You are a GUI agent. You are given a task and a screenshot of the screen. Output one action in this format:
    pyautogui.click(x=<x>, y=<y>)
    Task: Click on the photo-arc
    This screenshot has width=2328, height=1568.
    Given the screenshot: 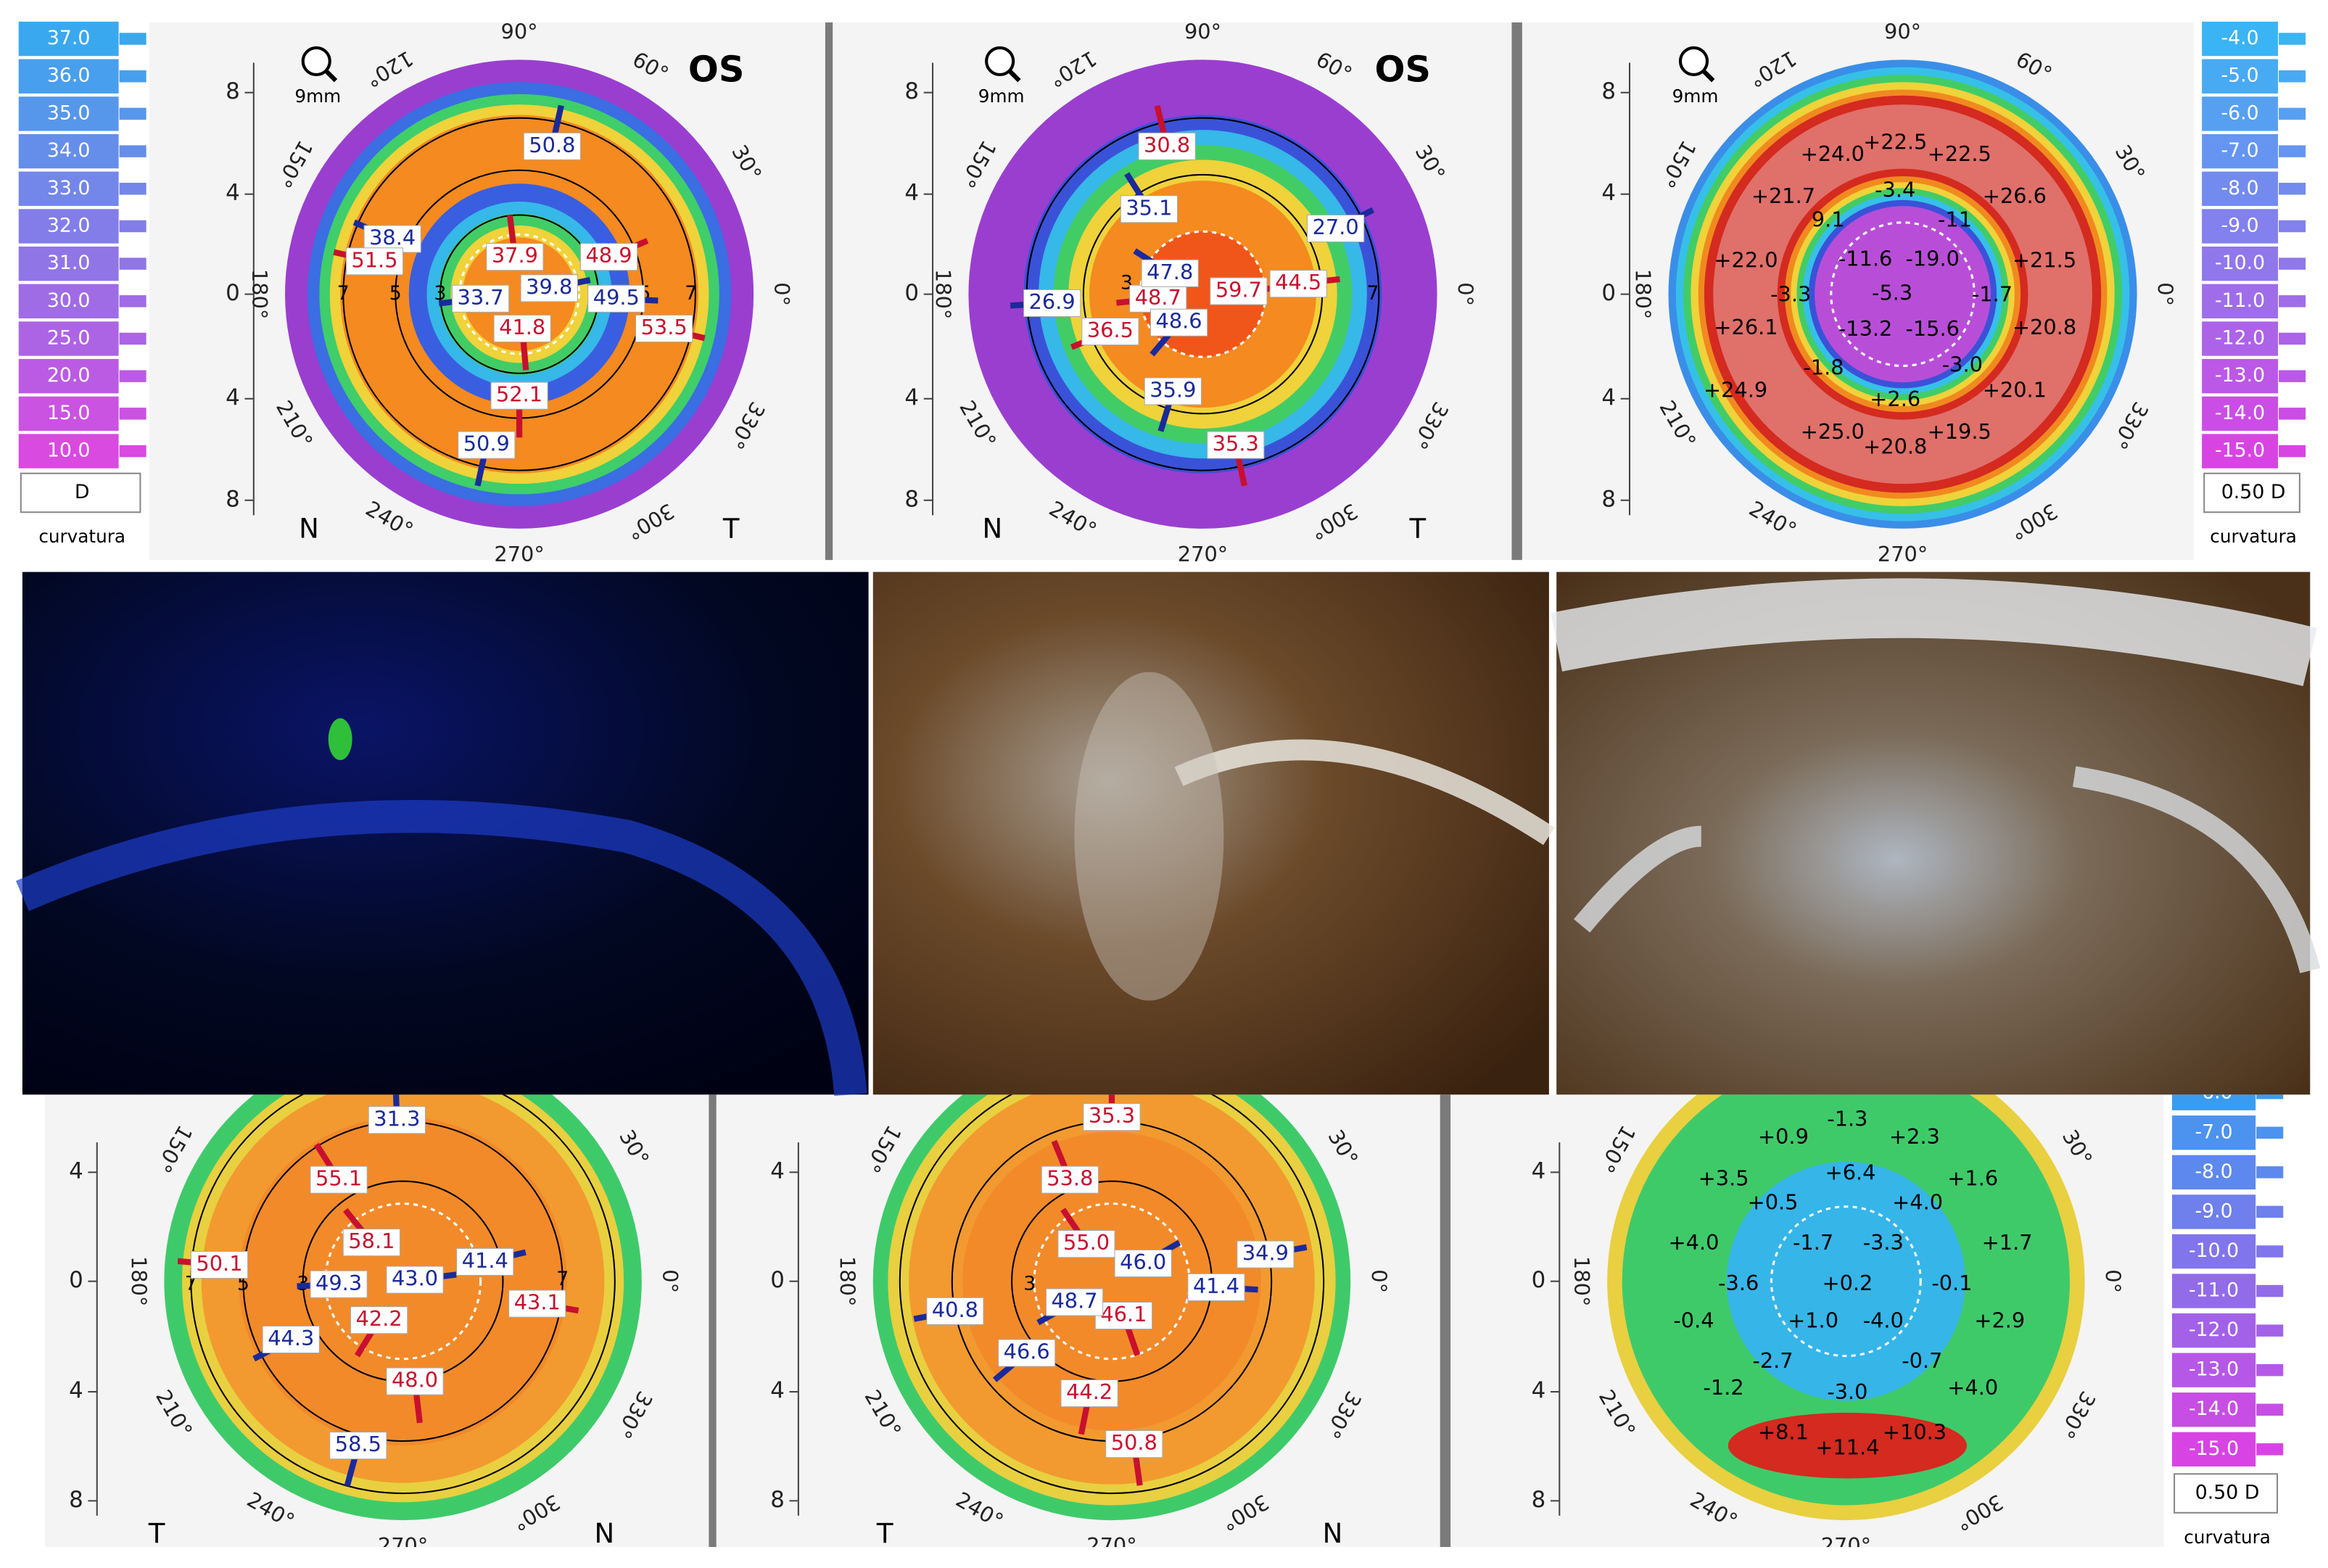 What is the action you would take?
    pyautogui.click(x=1948, y=869)
    